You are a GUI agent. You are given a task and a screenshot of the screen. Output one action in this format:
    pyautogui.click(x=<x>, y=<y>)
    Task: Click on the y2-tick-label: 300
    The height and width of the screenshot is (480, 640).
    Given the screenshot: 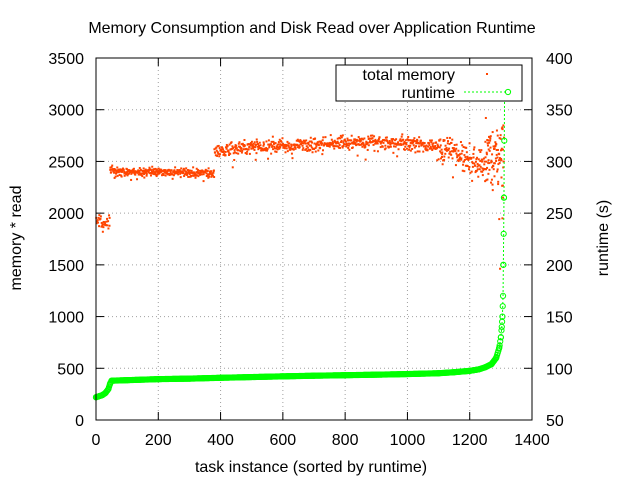 What is the action you would take?
    pyautogui.click(x=559, y=162)
    